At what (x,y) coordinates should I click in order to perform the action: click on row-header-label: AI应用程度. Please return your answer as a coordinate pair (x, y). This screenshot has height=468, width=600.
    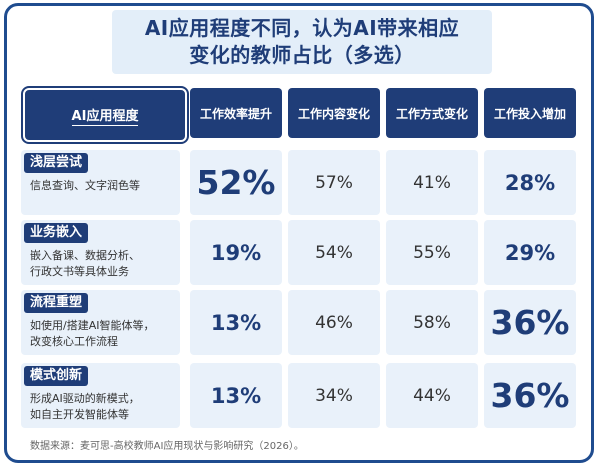
    Looking at the image, I should click on (105, 115).